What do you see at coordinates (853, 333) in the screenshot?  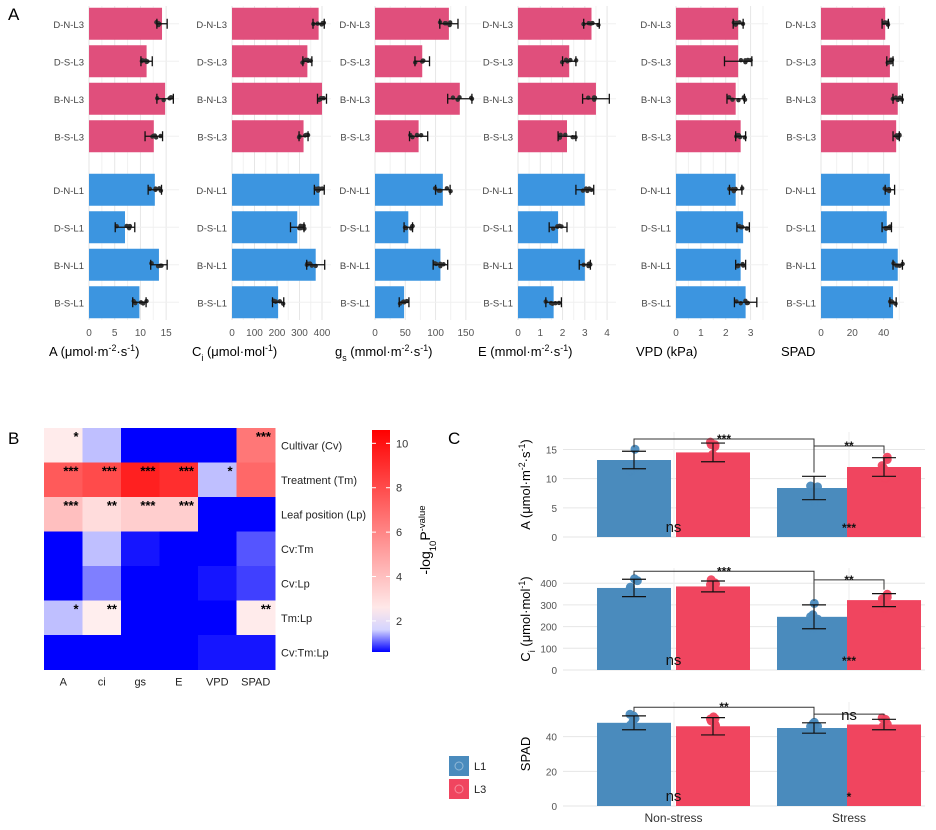 I see `x-tick-label: 20` at bounding box center [853, 333].